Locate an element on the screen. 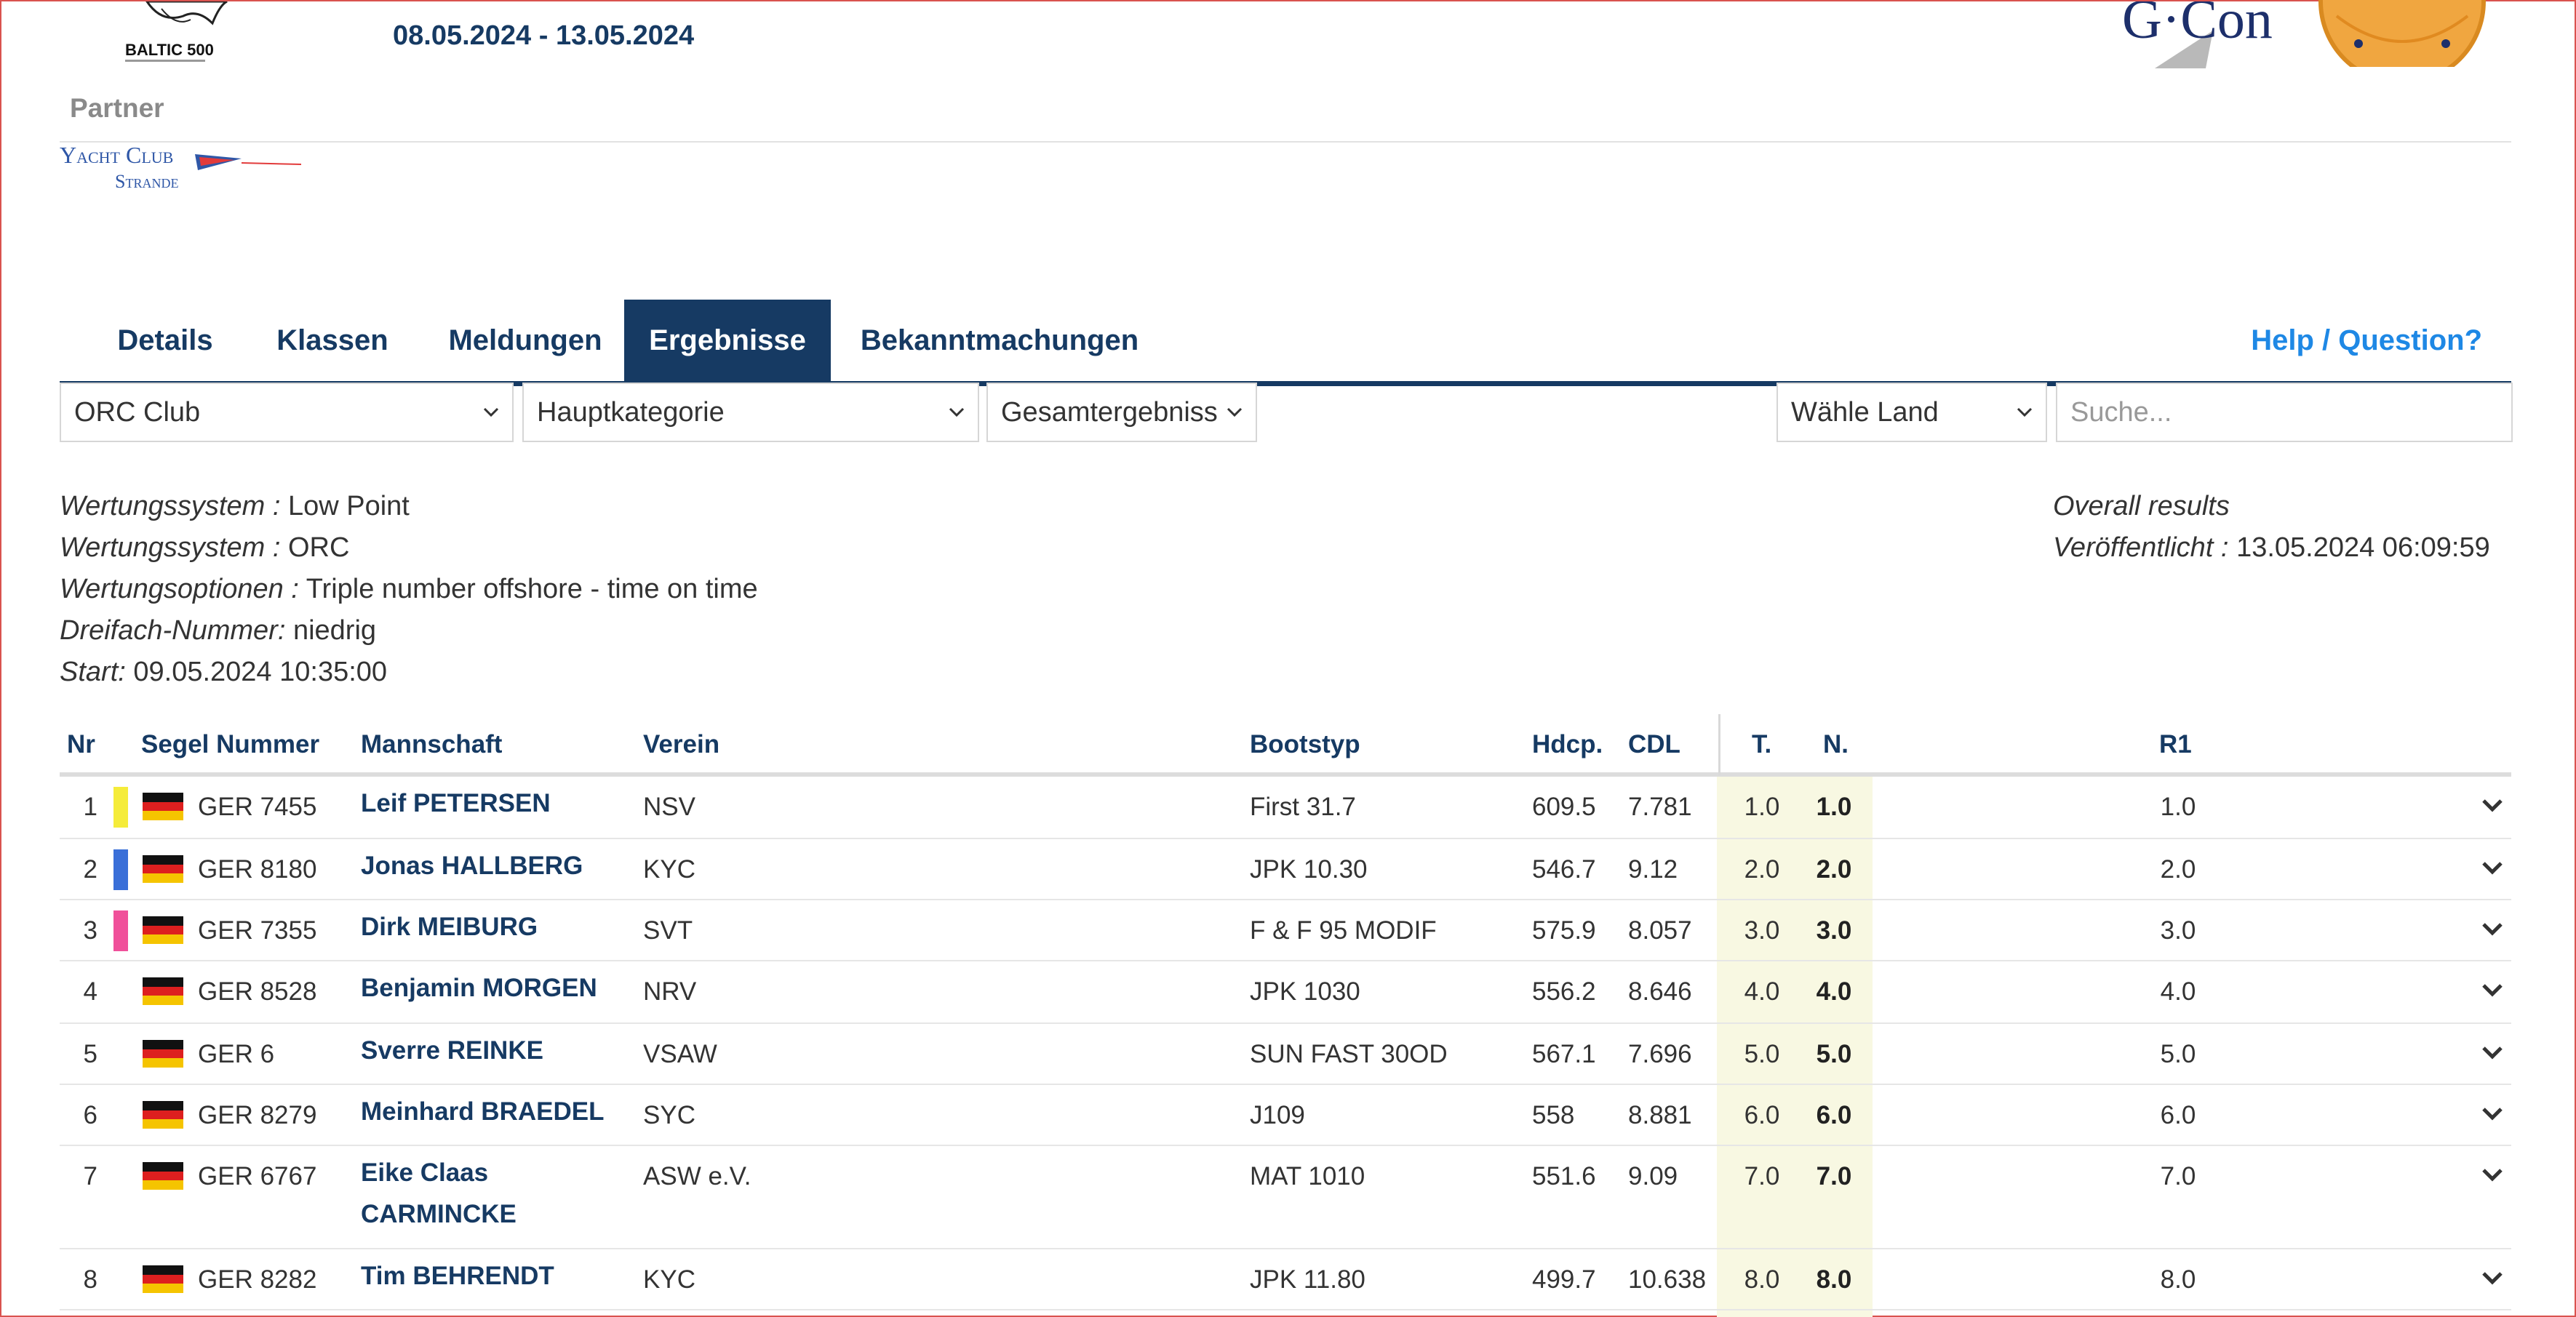 Image resolution: width=2576 pixels, height=1317 pixels. tab-ergebnisse: Ergebnisse is located at coordinates (727, 340).